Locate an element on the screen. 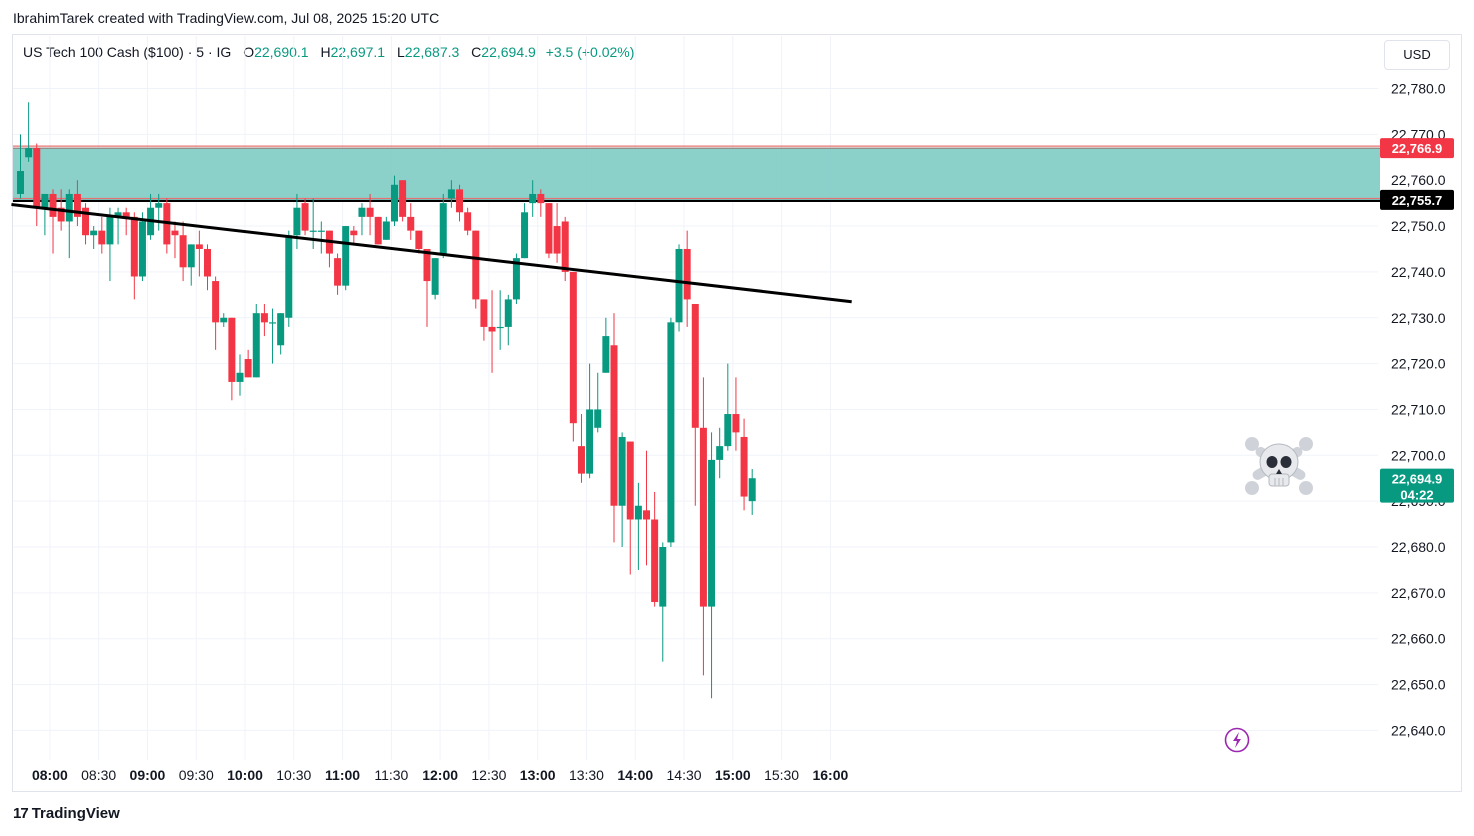  x-tick-label: 09:00 is located at coordinates (148, 775).